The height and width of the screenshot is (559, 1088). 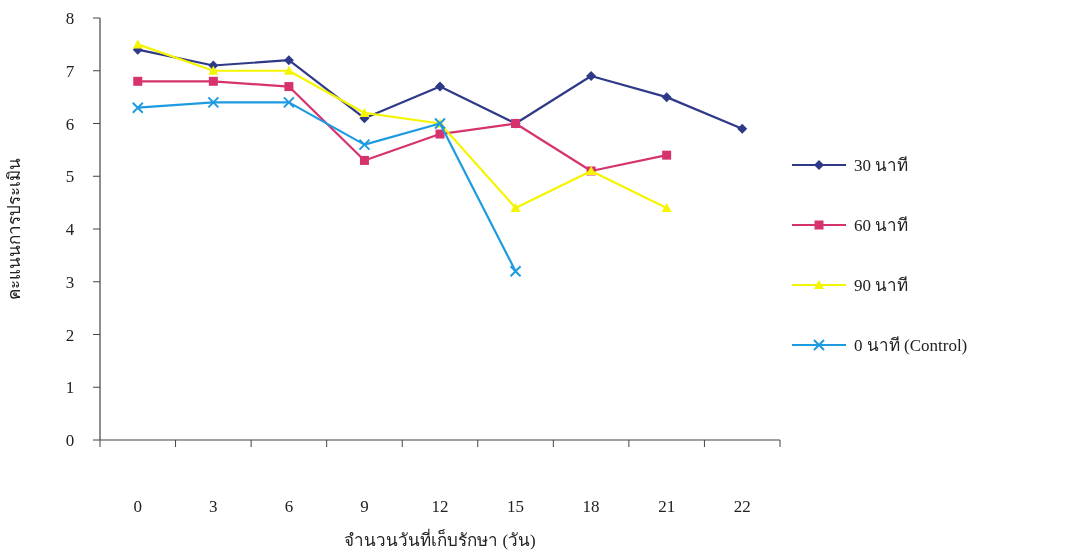 What do you see at coordinates (881, 225) in the screenshot?
I see `legend-label: 60 นาที` at bounding box center [881, 225].